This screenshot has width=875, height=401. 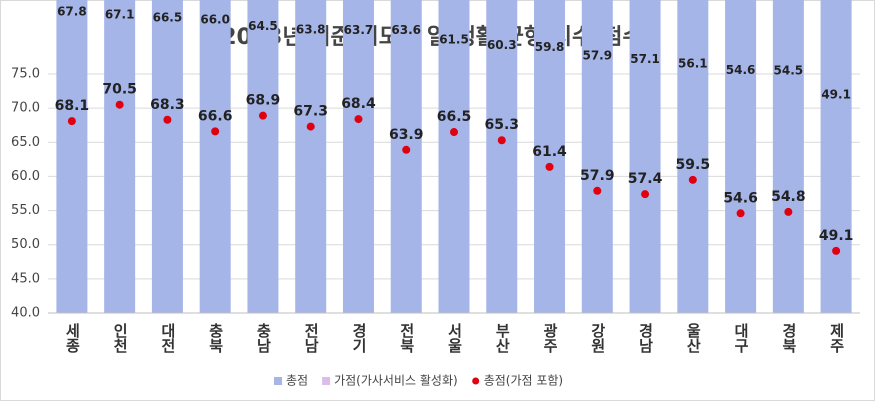 What do you see at coordinates (406, 30) in the screenshot?
I see `data-label: 63.6` at bounding box center [406, 30].